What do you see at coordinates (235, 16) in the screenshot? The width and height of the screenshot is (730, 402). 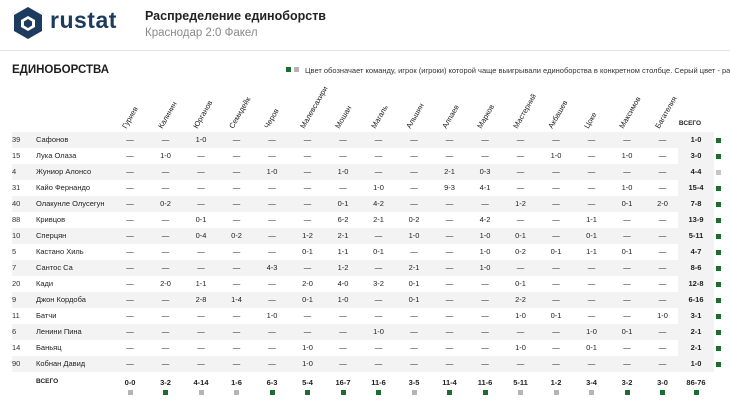 I see `page-title: Распределение единоборств` at bounding box center [235, 16].